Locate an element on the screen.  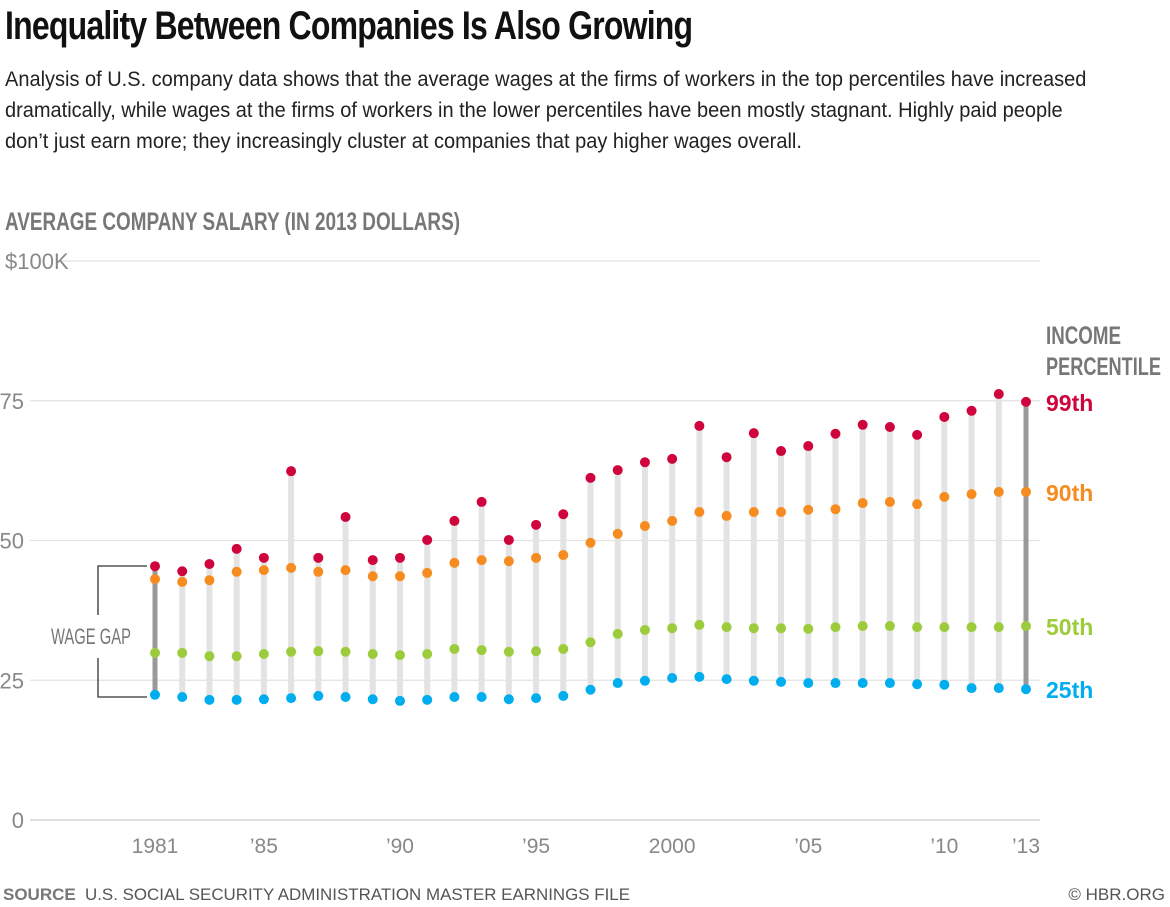
x-tick-label: 2000 is located at coordinates (672, 846).